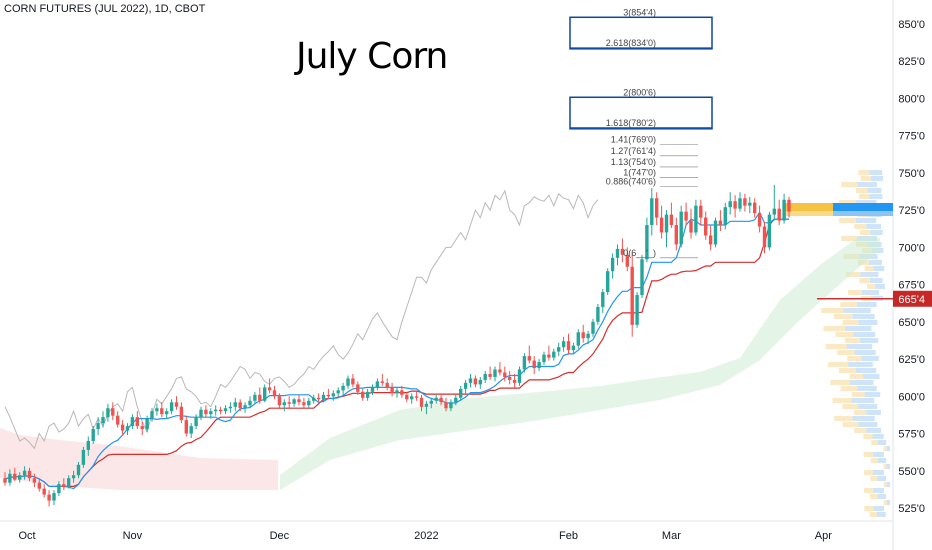  What do you see at coordinates (633, 140) in the screenshot?
I see `fib-level-label: 1.41(769'0)` at bounding box center [633, 140].